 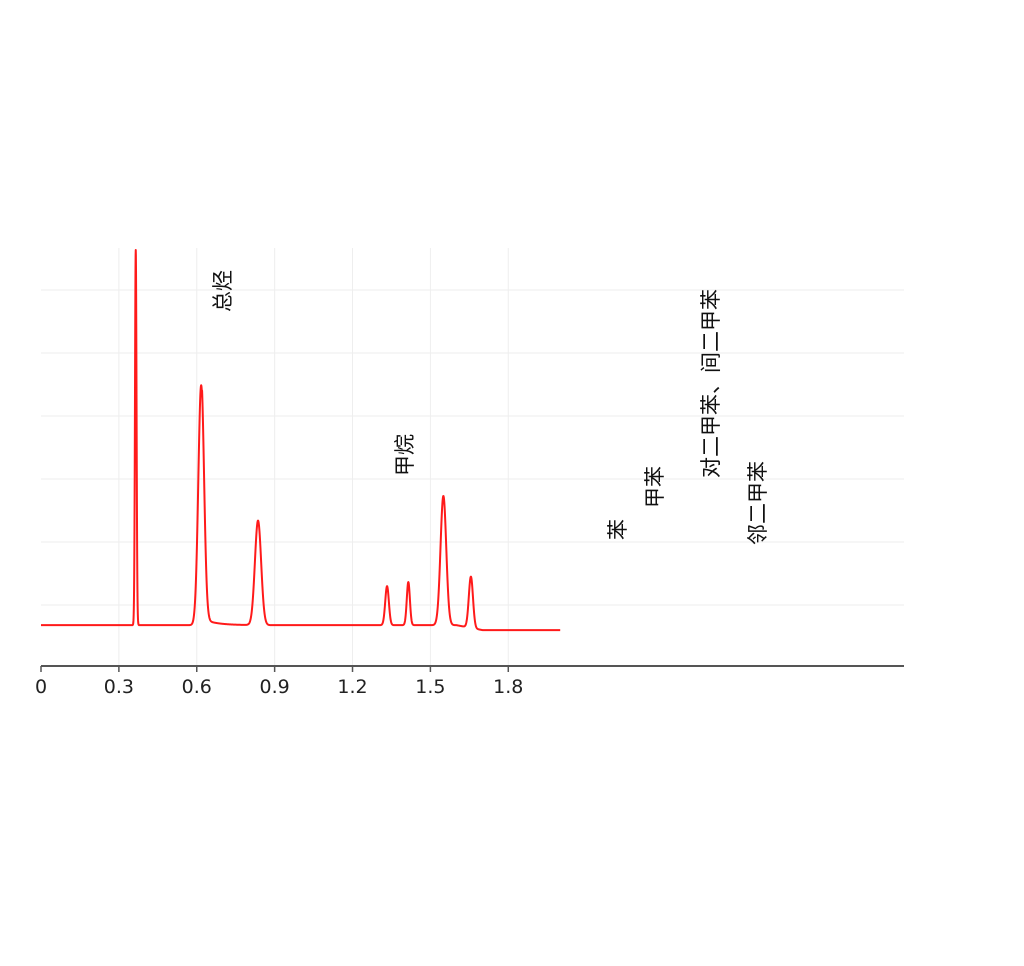 I want to click on x-tick-label: 1.5, so click(x=430, y=687).